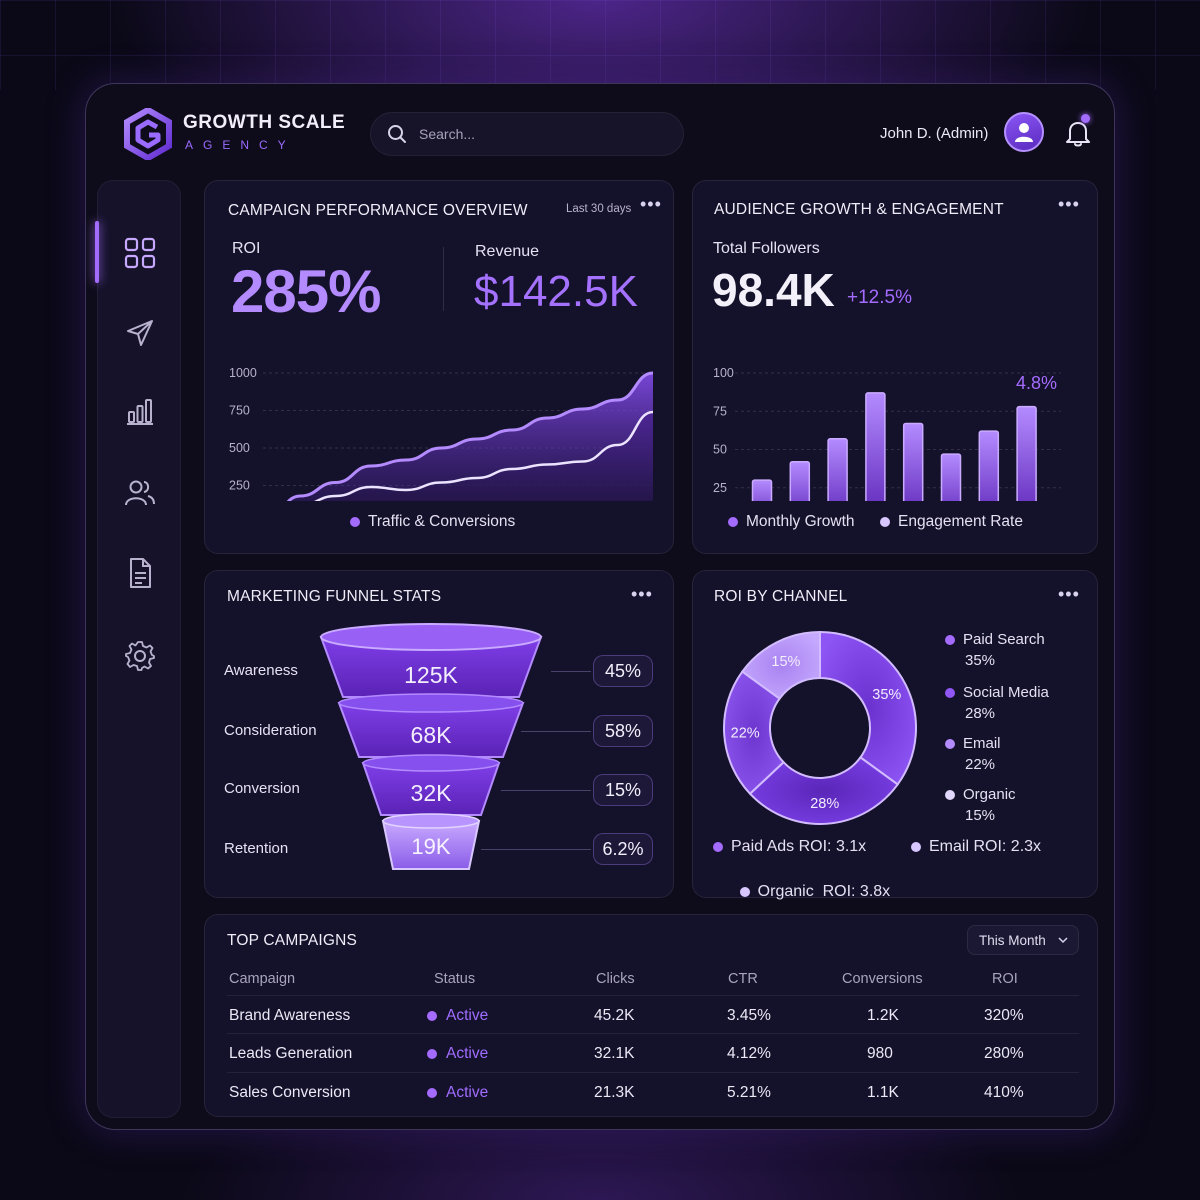  What do you see at coordinates (766, 248) in the screenshot?
I see `followers-label: Total Followers` at bounding box center [766, 248].